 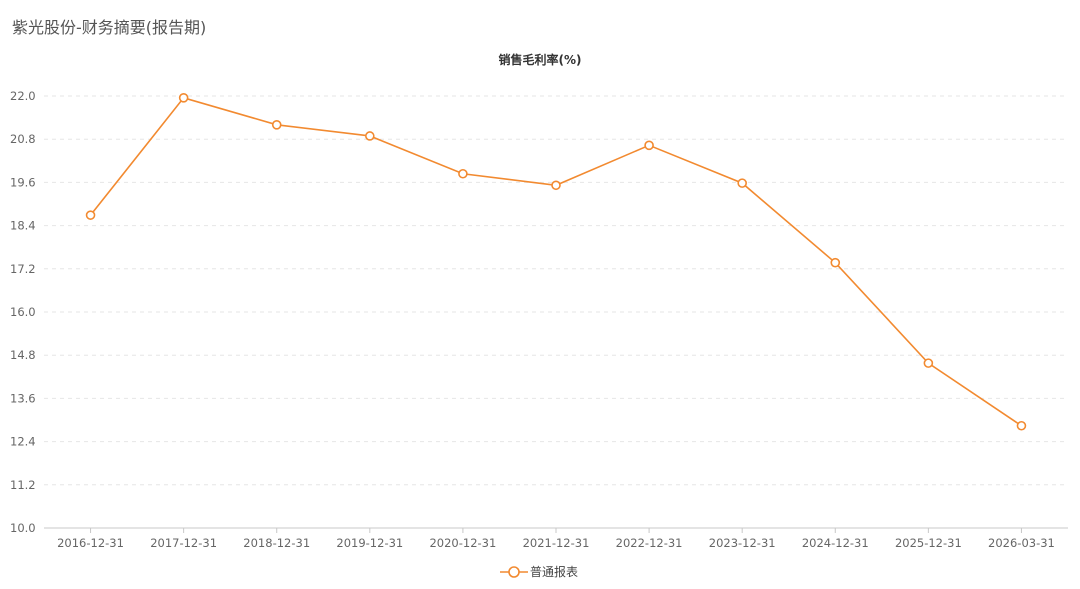 I want to click on y-tick-label: 13.6, so click(x=23, y=398).